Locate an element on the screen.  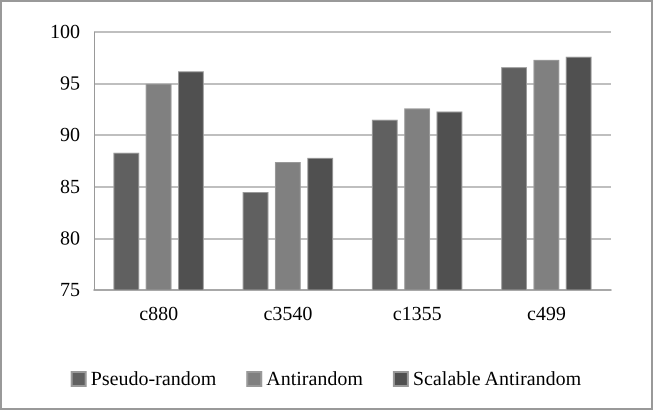
y-tick-label: 75 is located at coordinates (70, 290).